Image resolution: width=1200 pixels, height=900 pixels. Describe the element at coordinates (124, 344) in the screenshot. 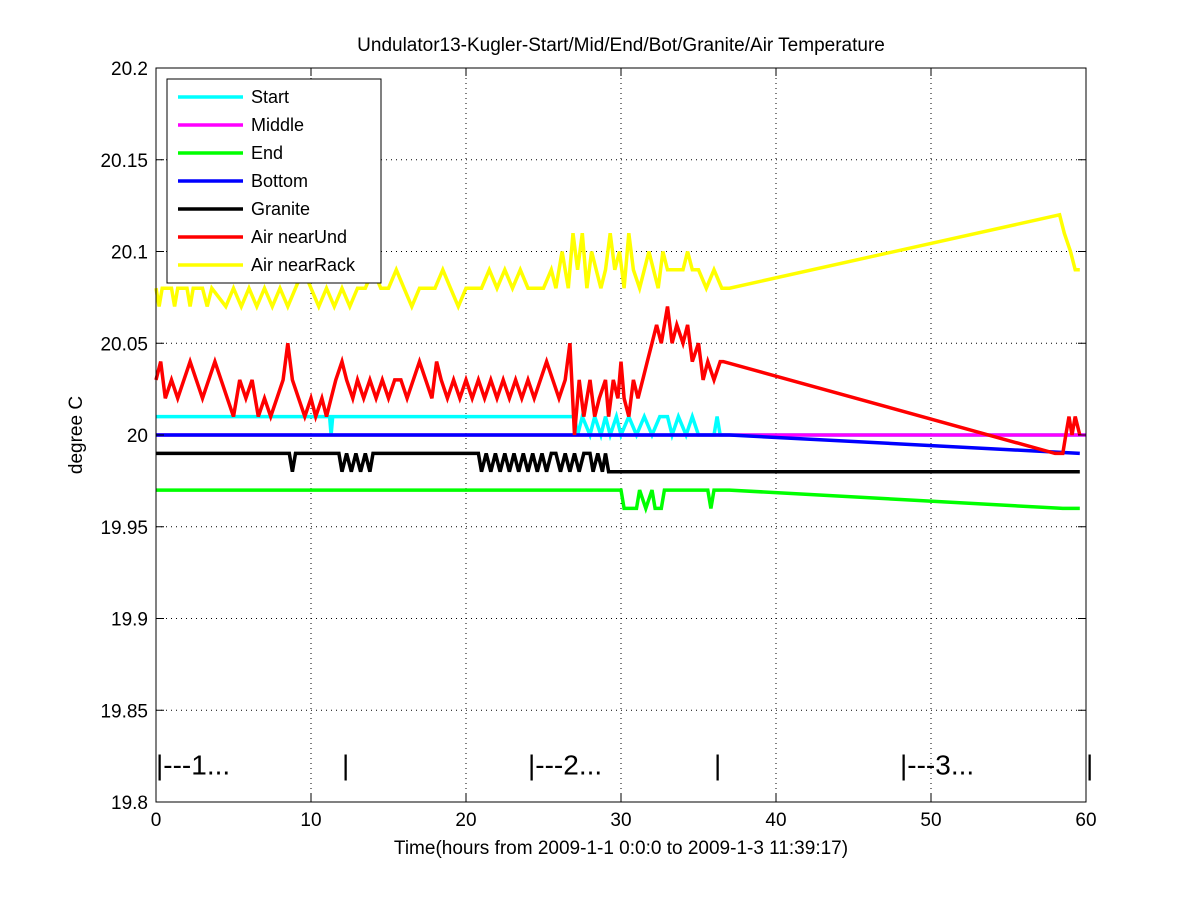

I see `y-tick-label: 20.05` at that location.